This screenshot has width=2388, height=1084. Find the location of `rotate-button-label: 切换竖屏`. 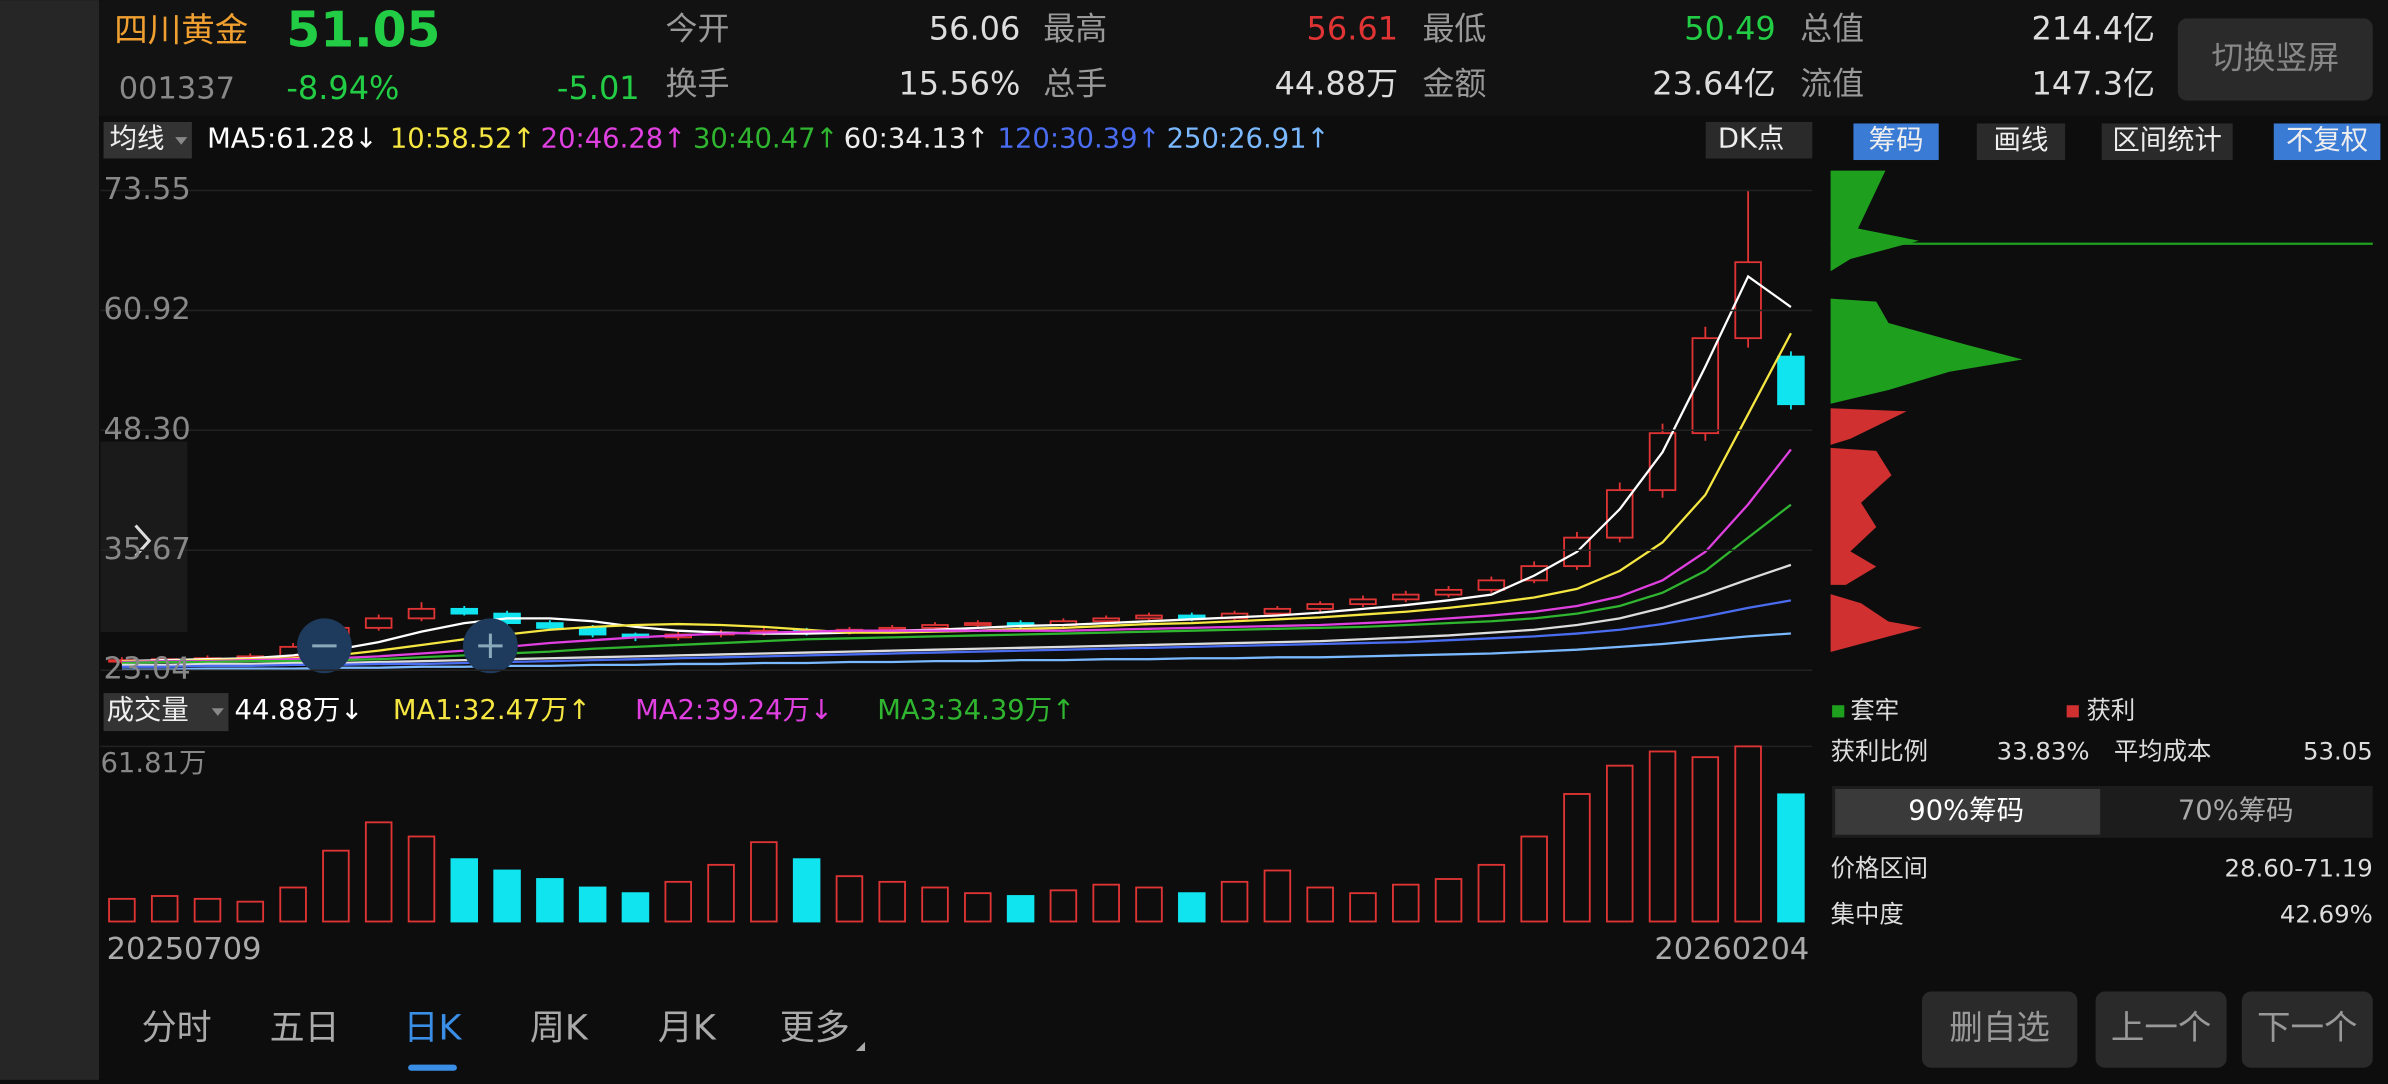

rotate-button-label: 切换竖屏 is located at coordinates (2275, 58).